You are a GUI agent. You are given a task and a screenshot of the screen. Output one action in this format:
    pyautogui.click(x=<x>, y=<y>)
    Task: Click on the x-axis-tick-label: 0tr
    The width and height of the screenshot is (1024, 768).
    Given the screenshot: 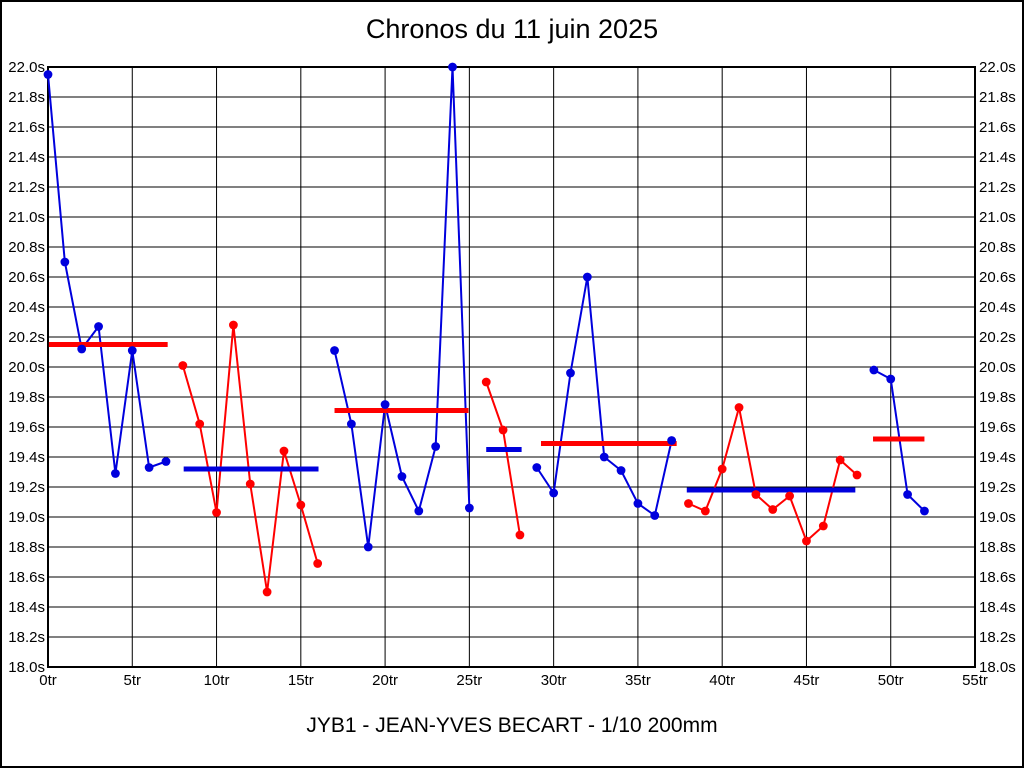 What is the action you would take?
    pyautogui.click(x=48, y=680)
    